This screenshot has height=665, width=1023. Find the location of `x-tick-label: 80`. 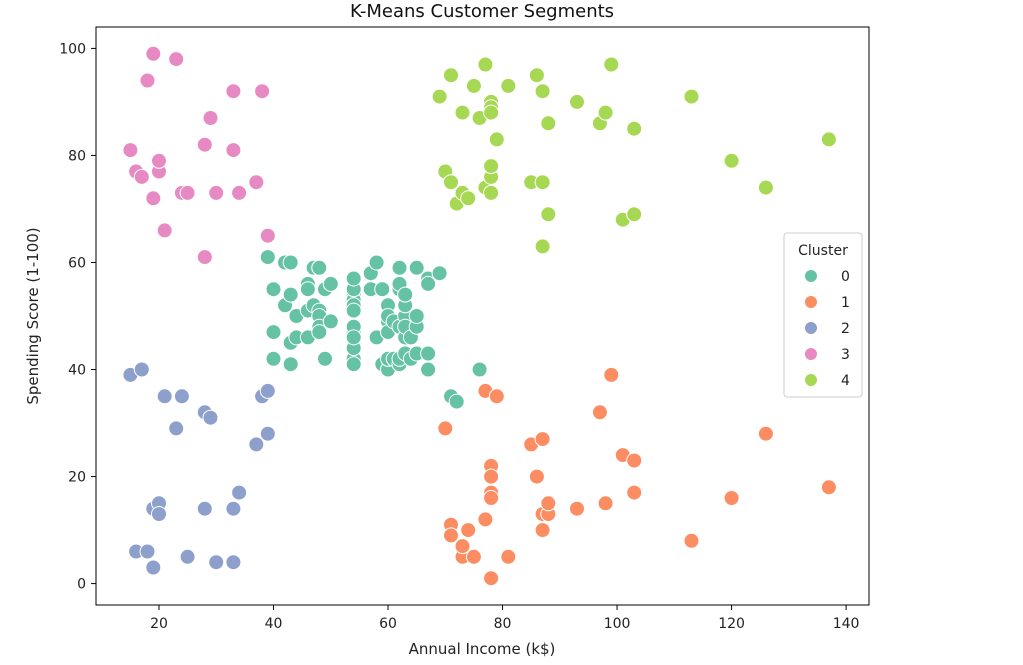

x-tick-label: 80 is located at coordinates (503, 624).